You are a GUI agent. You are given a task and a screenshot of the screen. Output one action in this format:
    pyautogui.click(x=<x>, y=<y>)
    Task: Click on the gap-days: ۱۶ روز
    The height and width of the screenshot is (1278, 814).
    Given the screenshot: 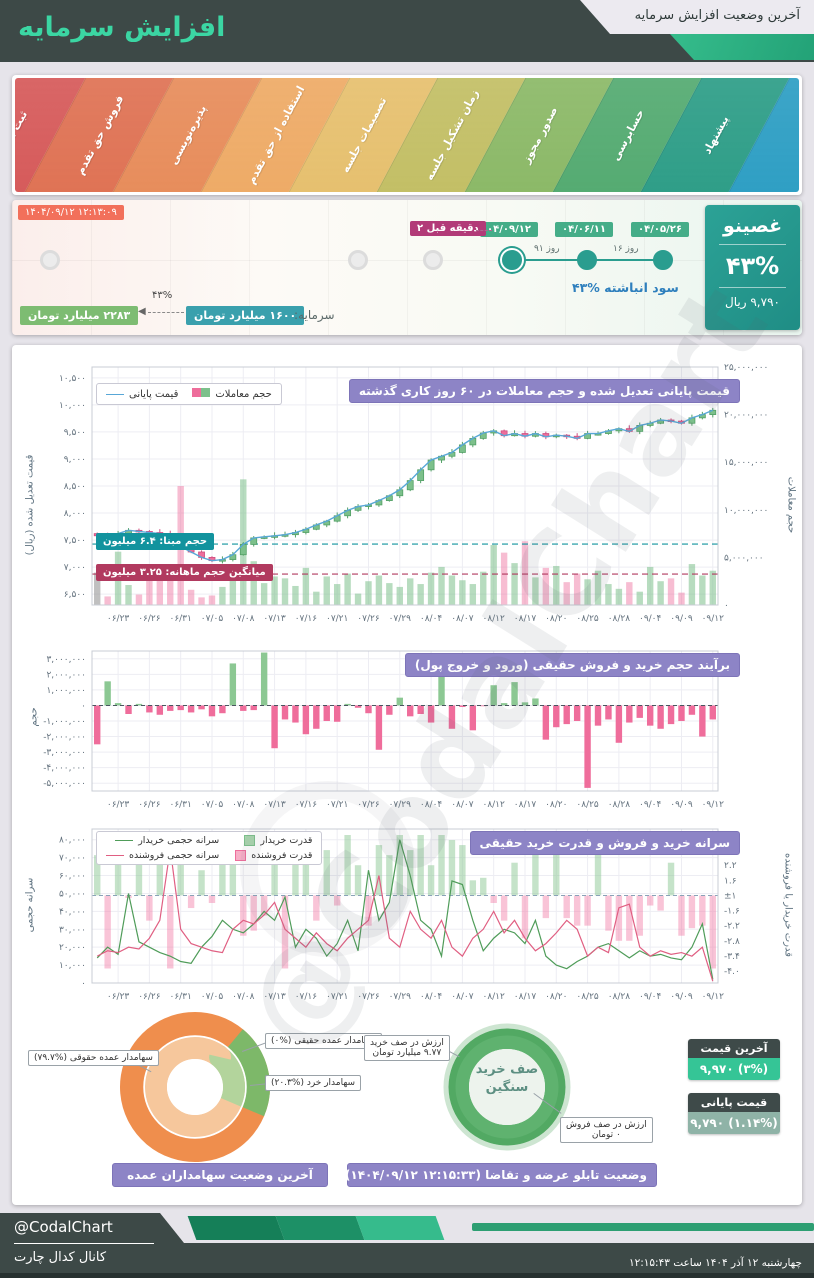 What is the action you would take?
    pyautogui.click(x=626, y=249)
    